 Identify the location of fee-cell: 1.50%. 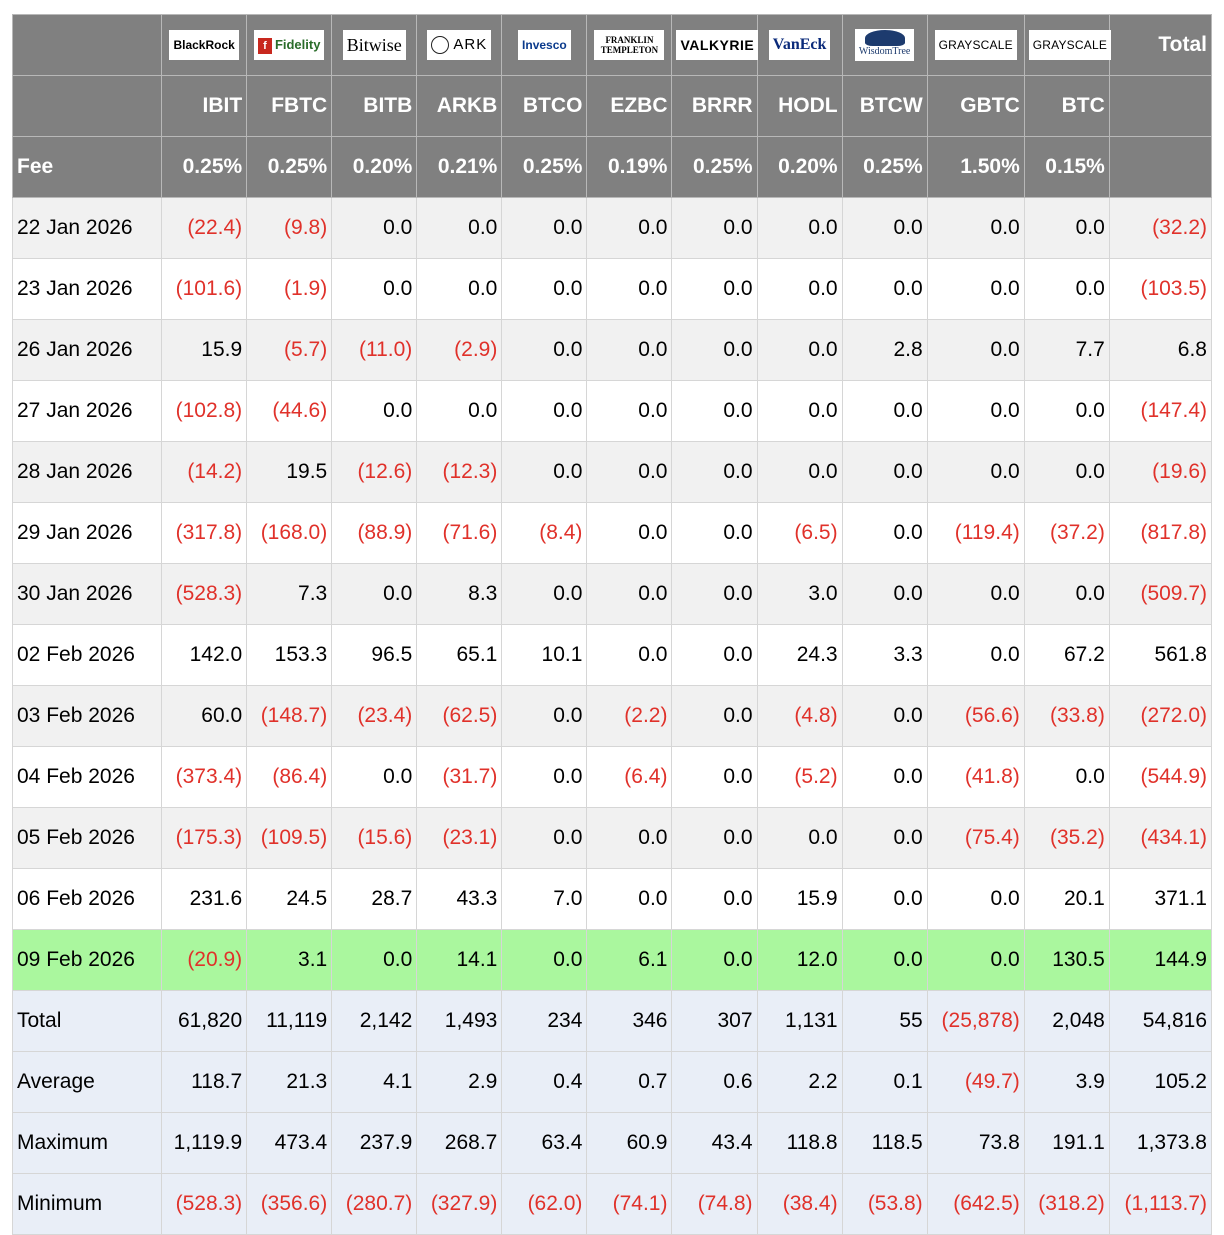
(975, 167).